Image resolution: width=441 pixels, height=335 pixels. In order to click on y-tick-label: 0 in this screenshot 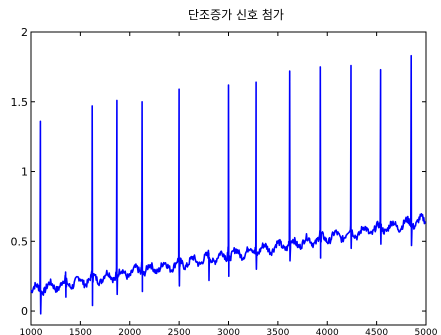, I will do `click(24, 311)`.